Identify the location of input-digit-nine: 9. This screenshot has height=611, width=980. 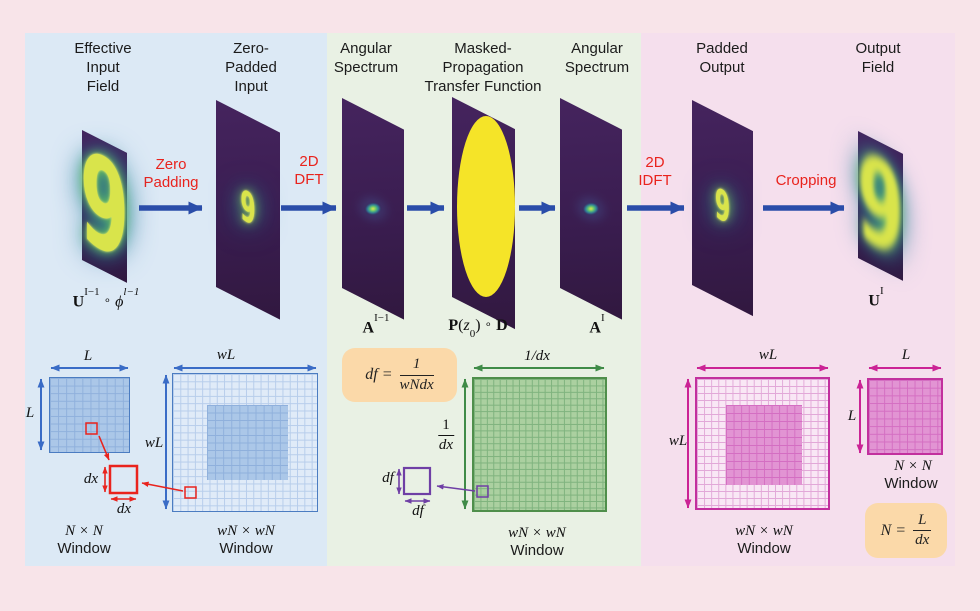
(104, 206).